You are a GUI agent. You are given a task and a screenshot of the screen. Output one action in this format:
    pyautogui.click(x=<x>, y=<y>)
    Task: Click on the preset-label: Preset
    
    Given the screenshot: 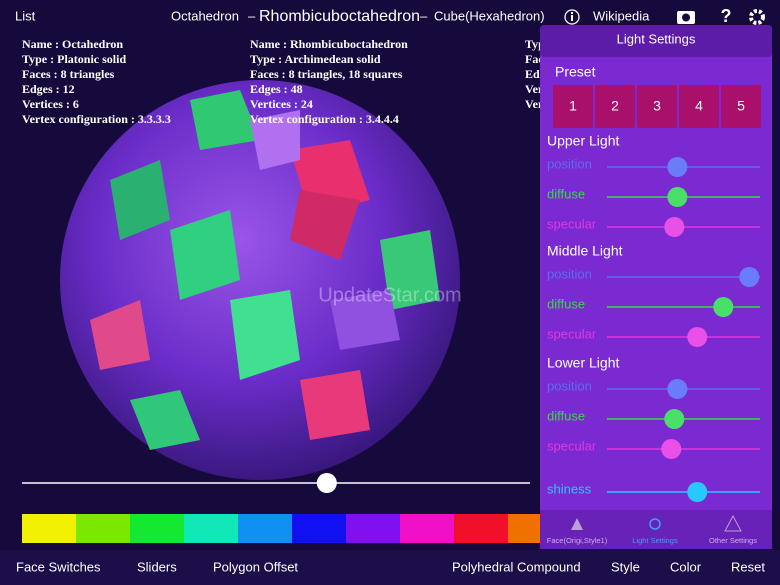 What is the action you would take?
    pyautogui.click(x=575, y=72)
    